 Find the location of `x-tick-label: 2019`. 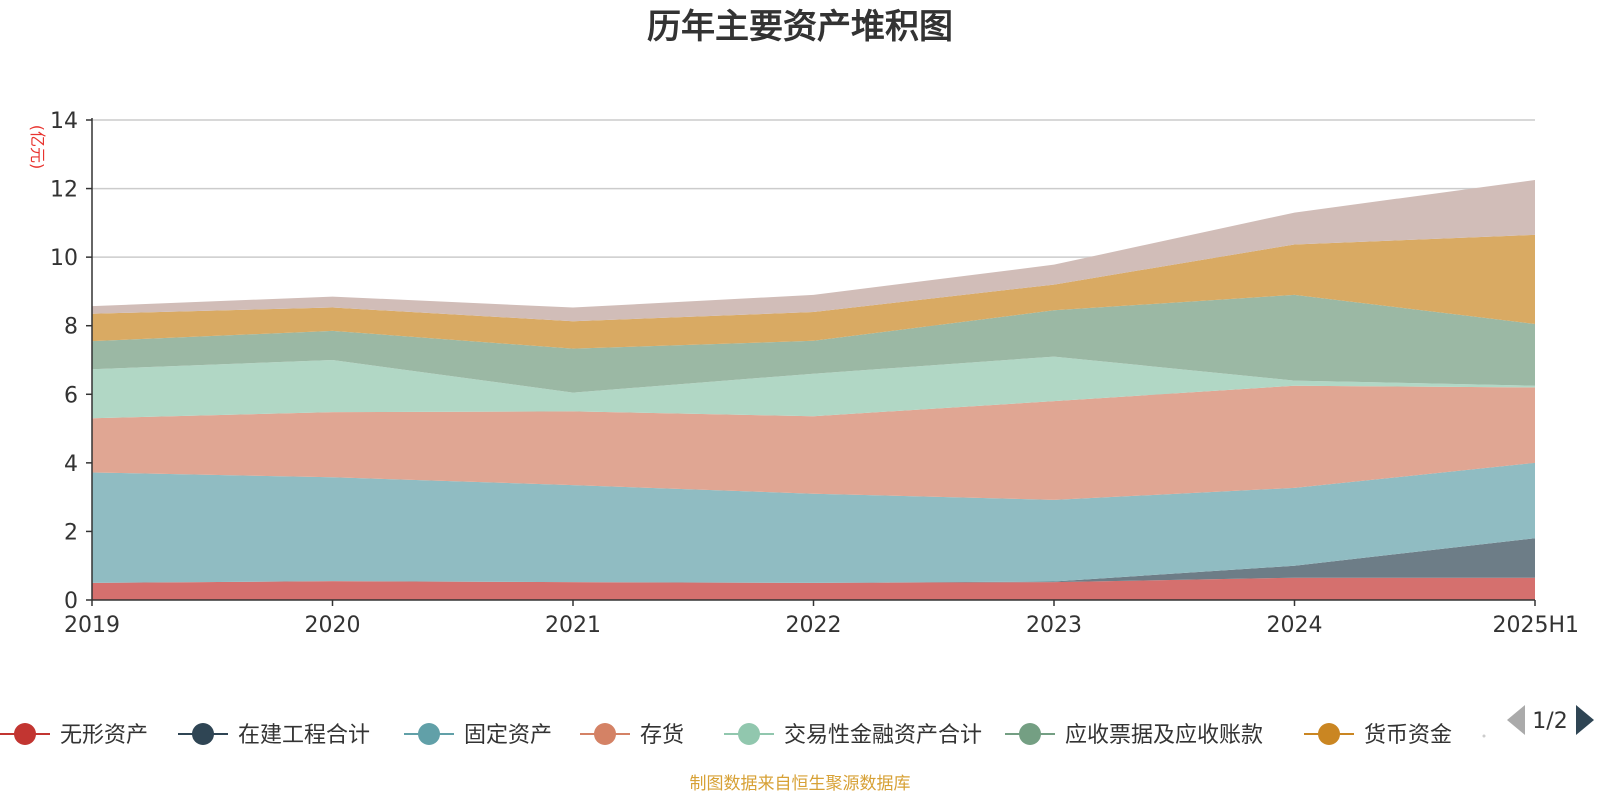

x-tick-label: 2019 is located at coordinates (92, 625).